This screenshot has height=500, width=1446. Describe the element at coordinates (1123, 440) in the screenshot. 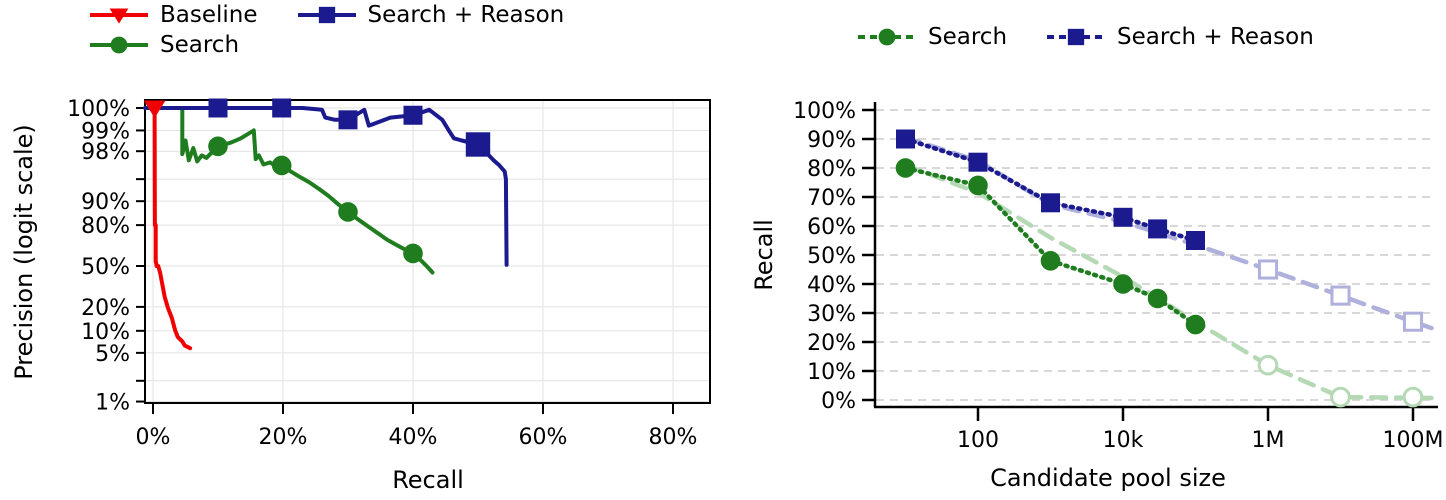

I see `svg-text: 10k` at that location.